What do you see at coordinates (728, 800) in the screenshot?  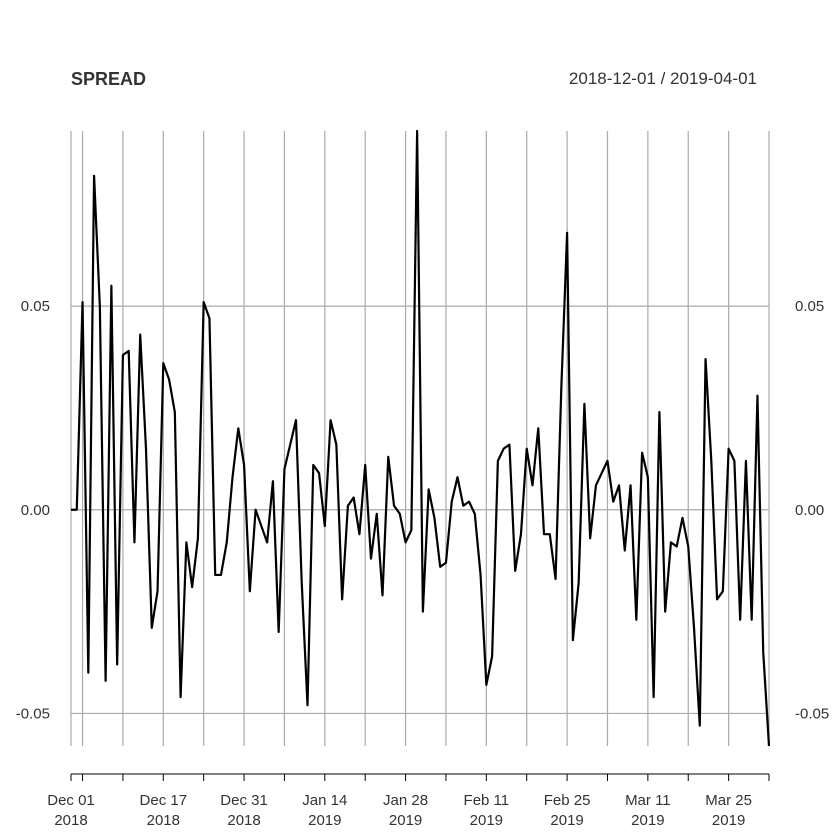 I see `x-tick-label: Mar 25` at bounding box center [728, 800].